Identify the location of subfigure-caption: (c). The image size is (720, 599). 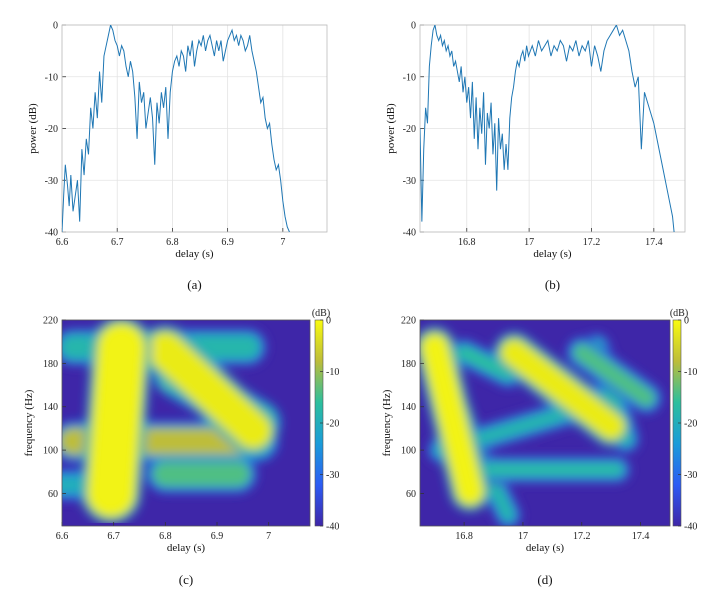
(186, 579).